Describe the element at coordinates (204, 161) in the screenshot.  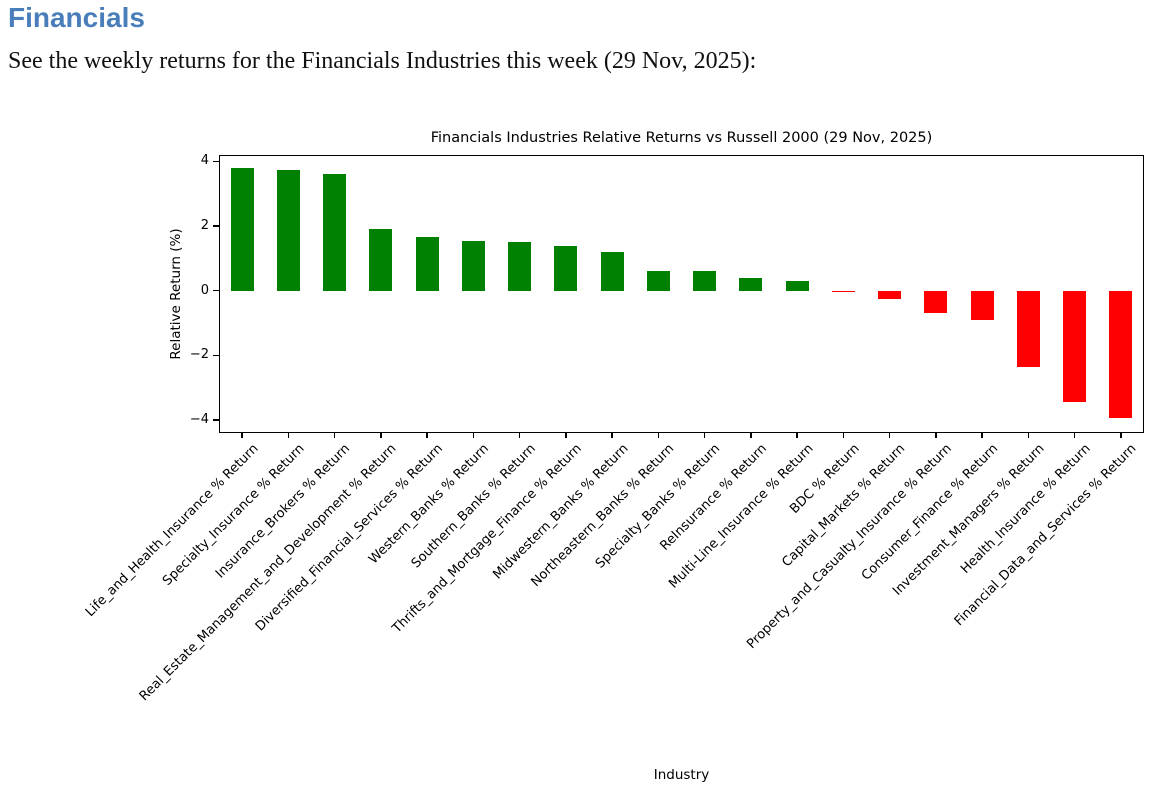
I see `y-tick-label: 4` at that location.